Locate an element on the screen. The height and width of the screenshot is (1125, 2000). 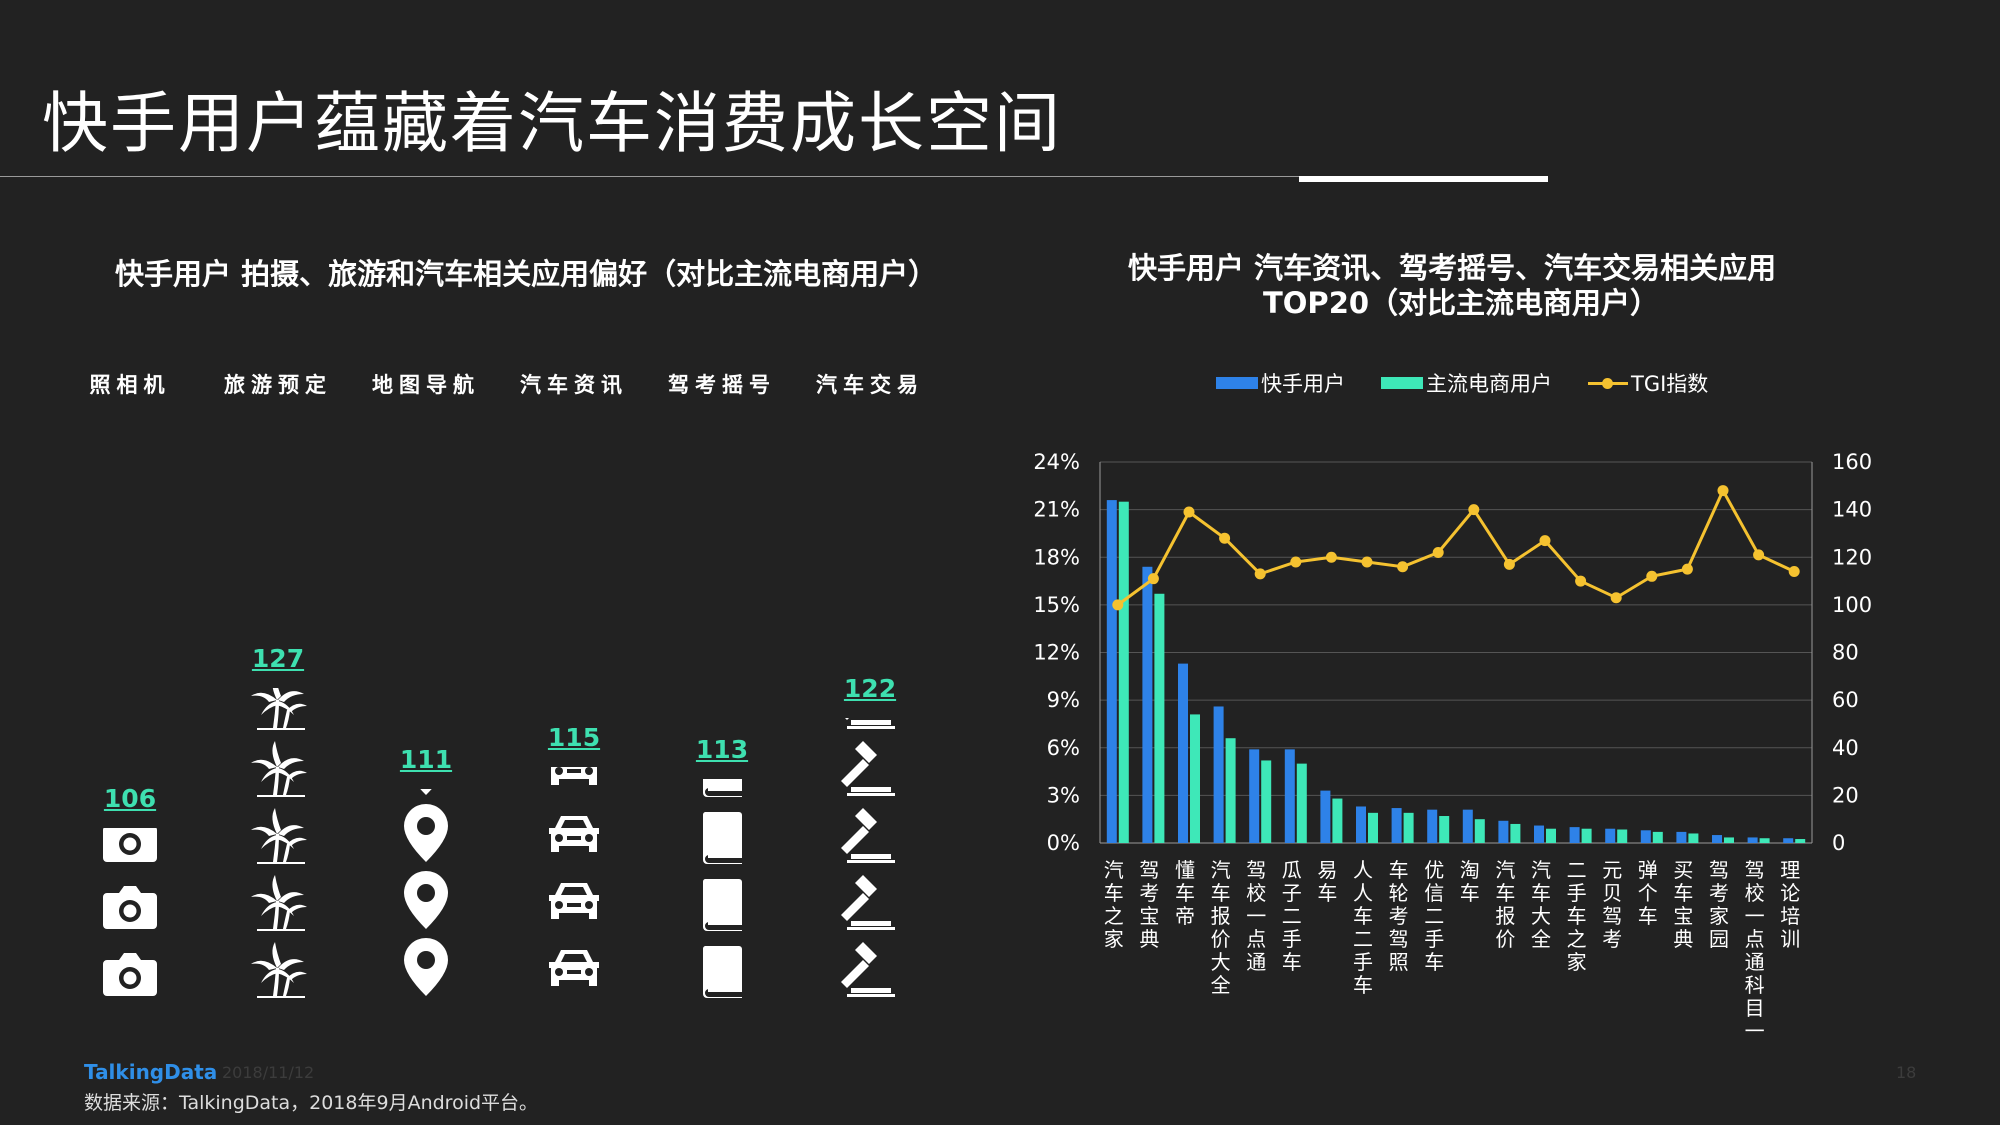
x-tick-label-char: 买 is located at coordinates (1683, 870).